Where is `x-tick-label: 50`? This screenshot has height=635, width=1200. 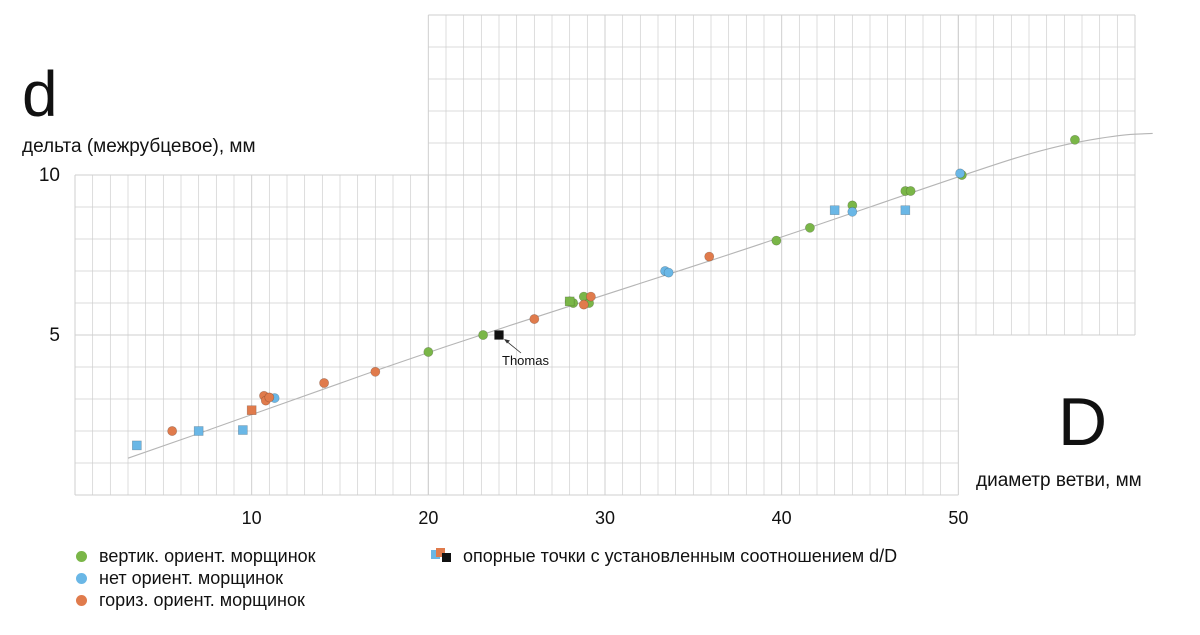
x-tick-label: 50 is located at coordinates (958, 518).